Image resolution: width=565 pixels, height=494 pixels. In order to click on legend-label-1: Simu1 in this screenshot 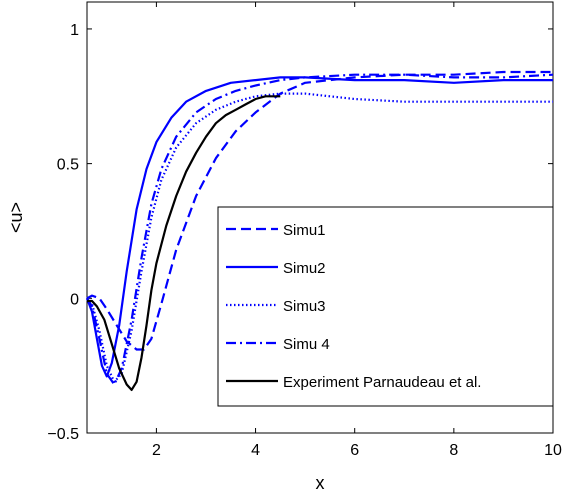, I will do `click(304, 230)`.